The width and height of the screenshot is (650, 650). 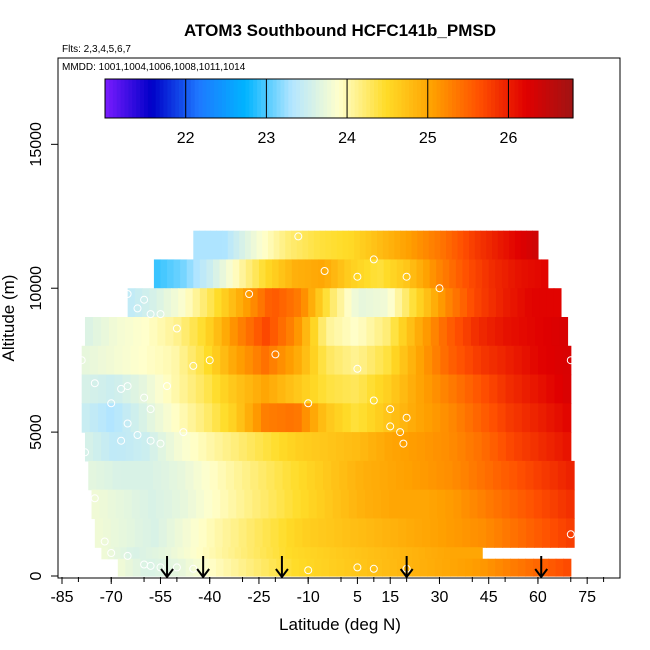 I want to click on colorbar-tick-label: 24, so click(x=347, y=138).